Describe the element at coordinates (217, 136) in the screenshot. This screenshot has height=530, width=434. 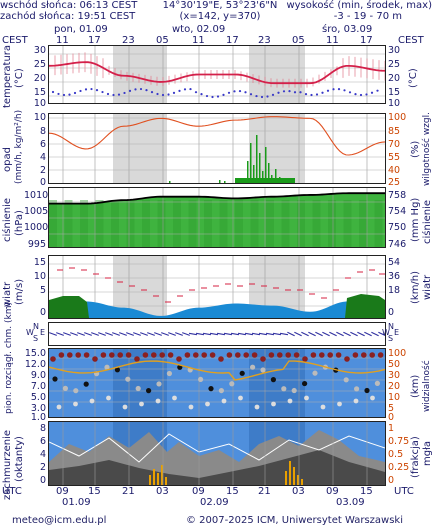
I see `humidity-line` at that location.